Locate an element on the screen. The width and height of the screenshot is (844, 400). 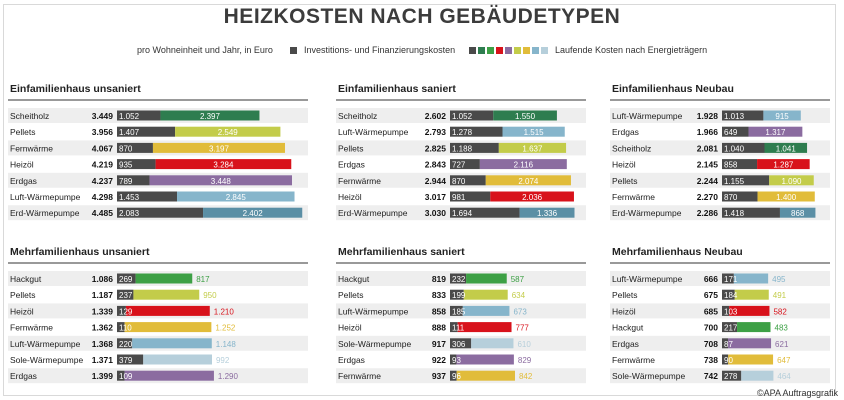
bar-invest-label: 96 is located at coordinates (456, 376).